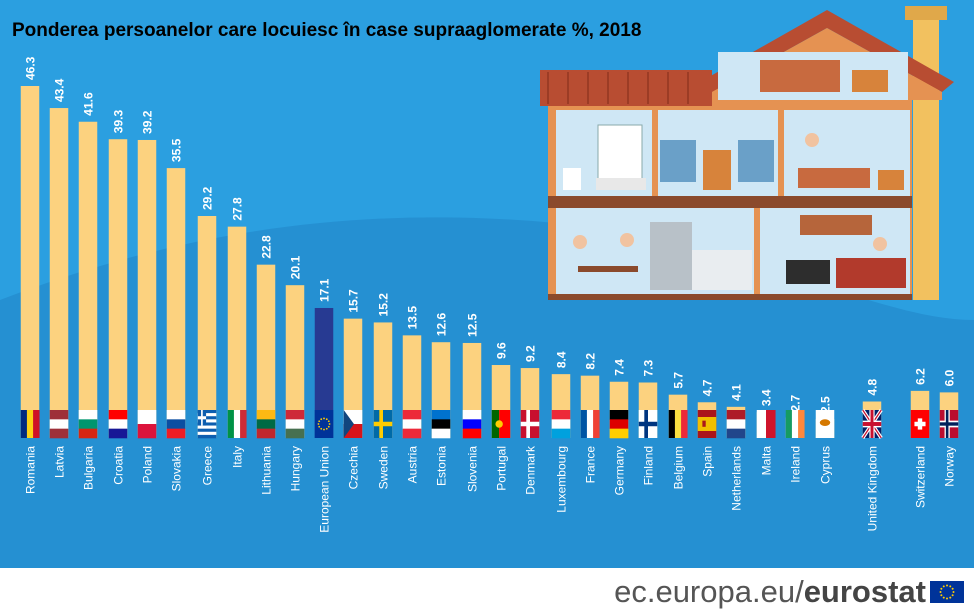  I want to click on value-label-cyprus: 2.5, so click(826, 404).